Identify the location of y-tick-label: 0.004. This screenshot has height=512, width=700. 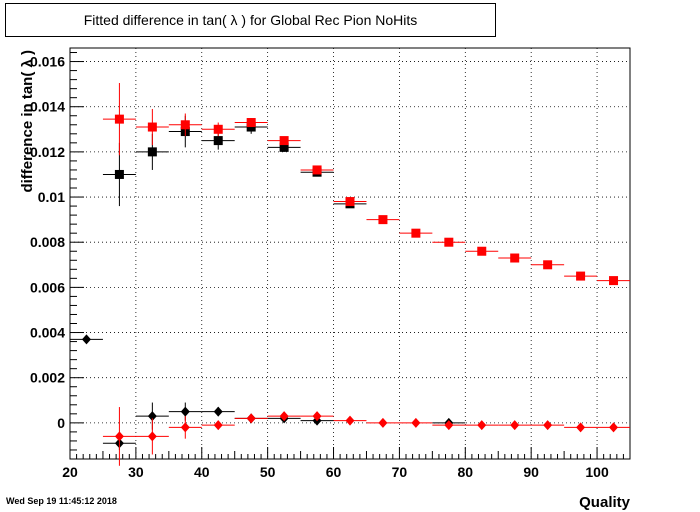
(47, 333).